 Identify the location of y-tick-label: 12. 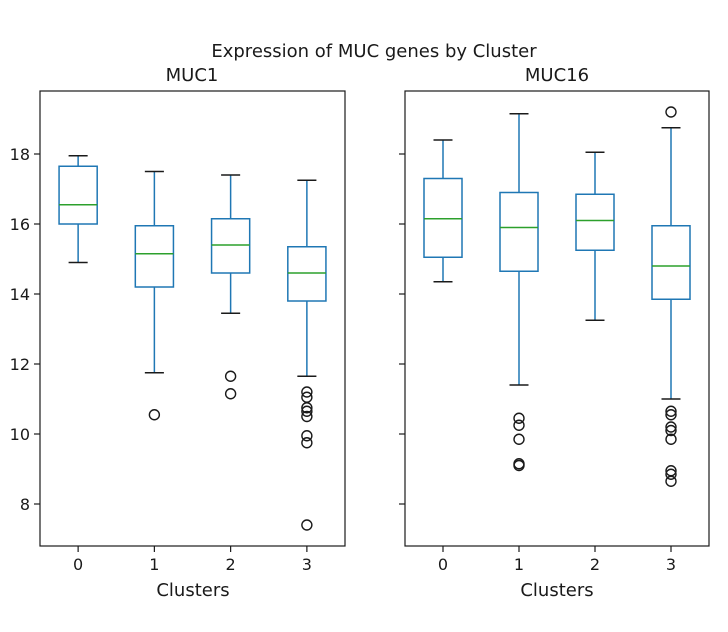
(20, 364).